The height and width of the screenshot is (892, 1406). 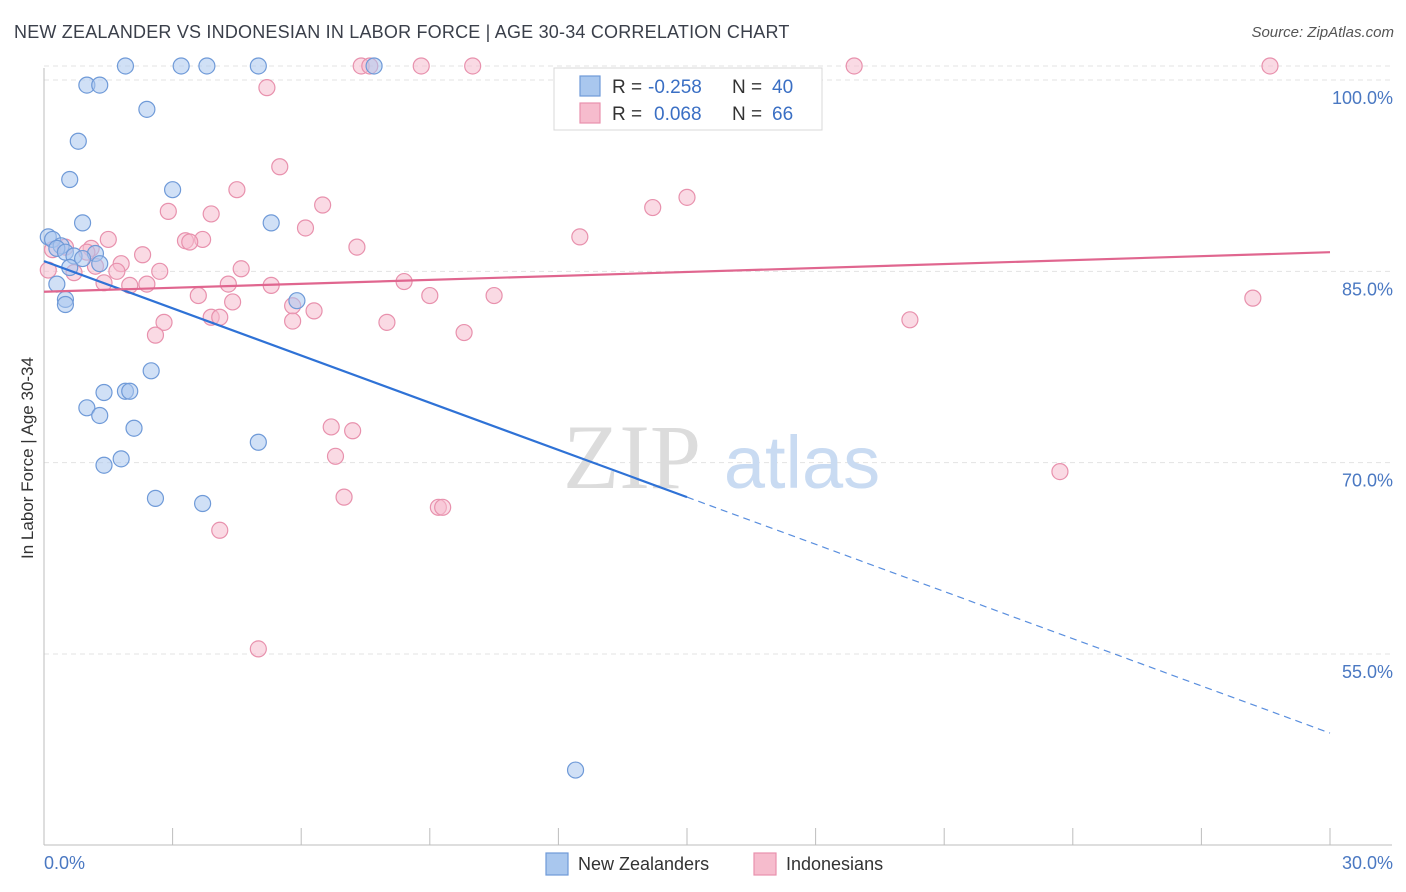 What do you see at coordinates (802, 462) in the screenshot?
I see `watermark-atlas: atlas` at bounding box center [802, 462].